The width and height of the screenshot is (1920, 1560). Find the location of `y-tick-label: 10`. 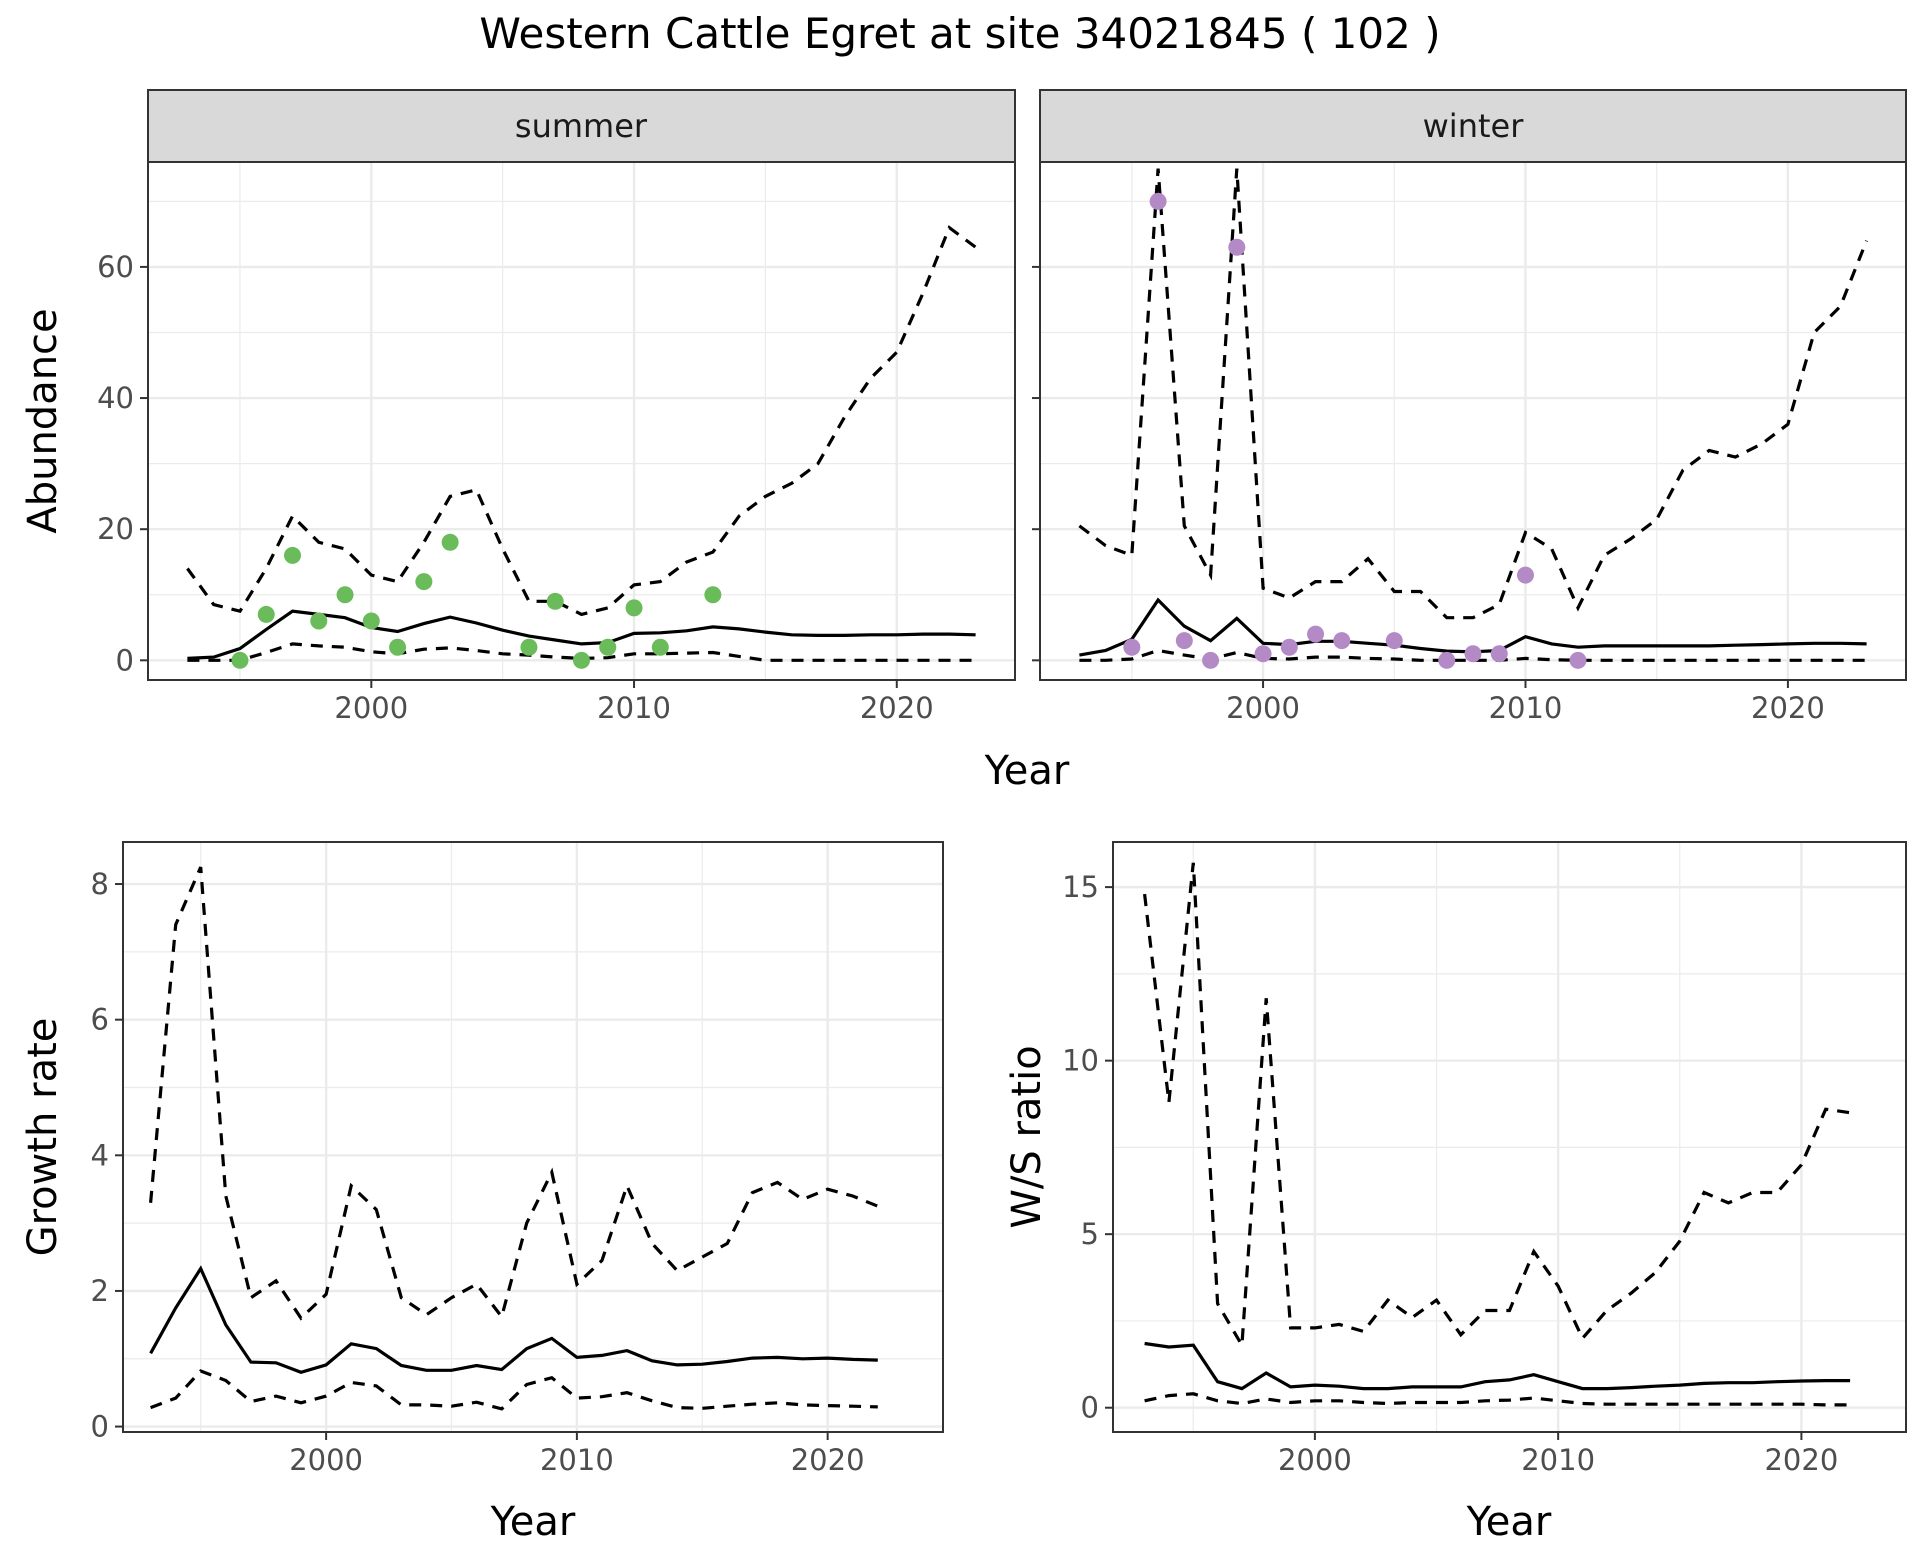

y-tick-label: 10 is located at coordinates (1080, 1061).